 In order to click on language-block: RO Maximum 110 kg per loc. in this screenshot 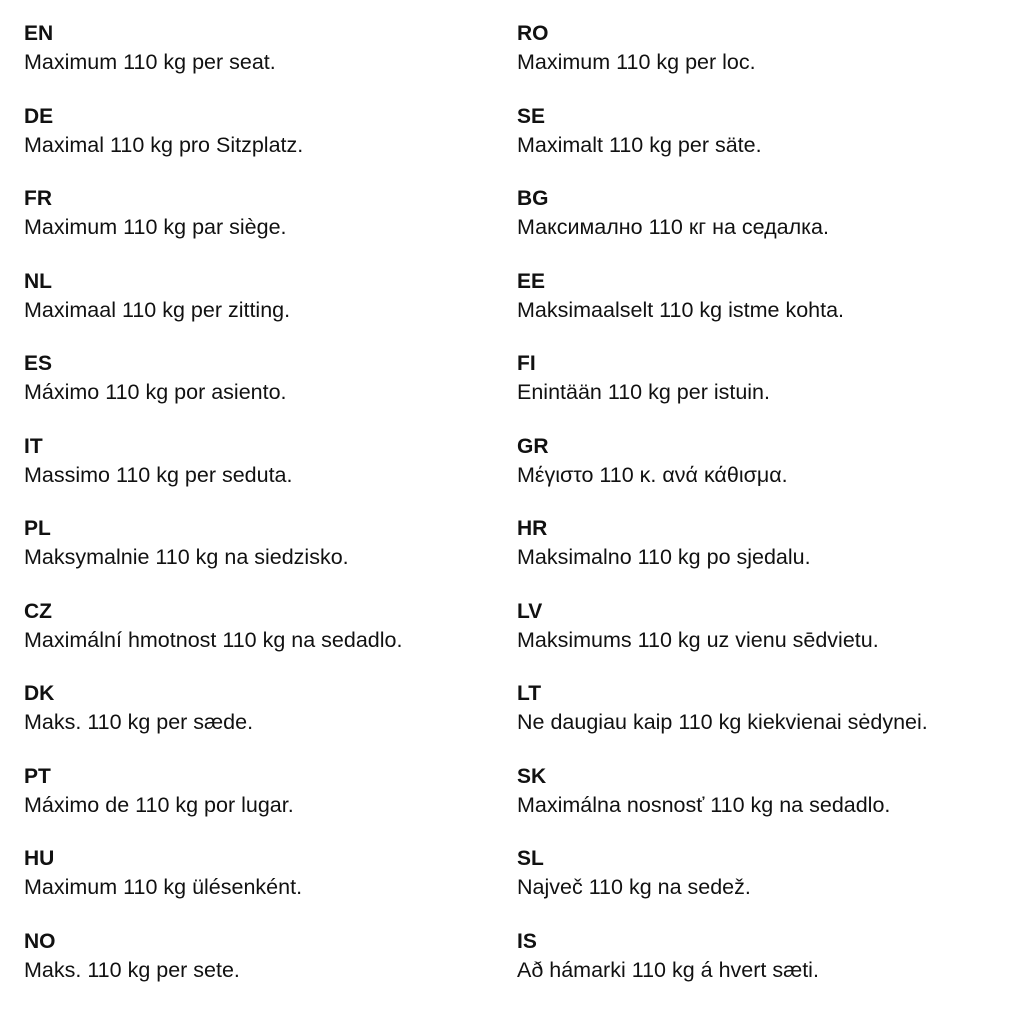, I will do `click(722, 61)`.